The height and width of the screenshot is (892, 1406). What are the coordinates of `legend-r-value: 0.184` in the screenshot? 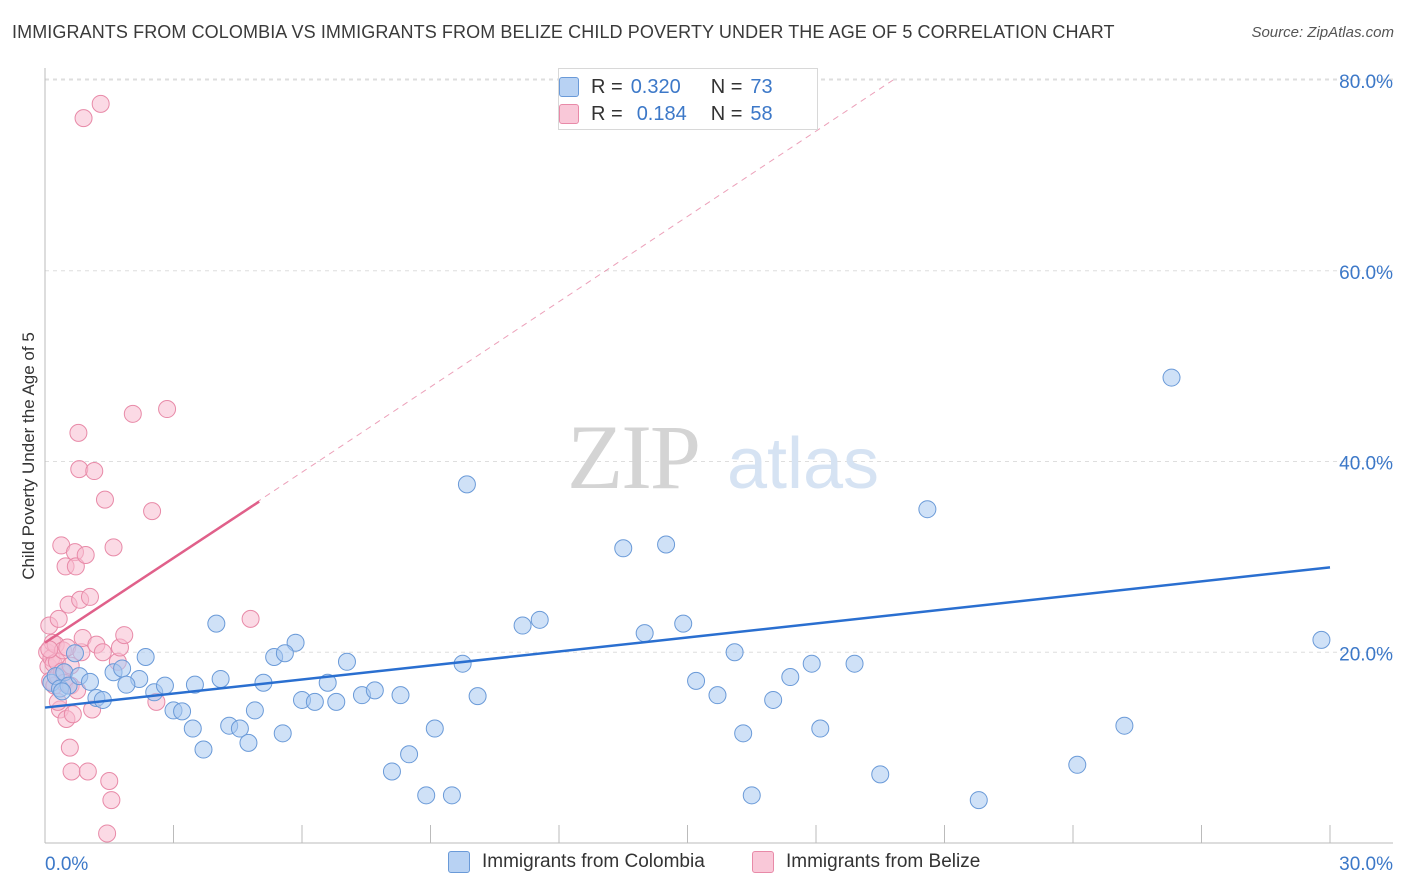 It's located at (661, 113).